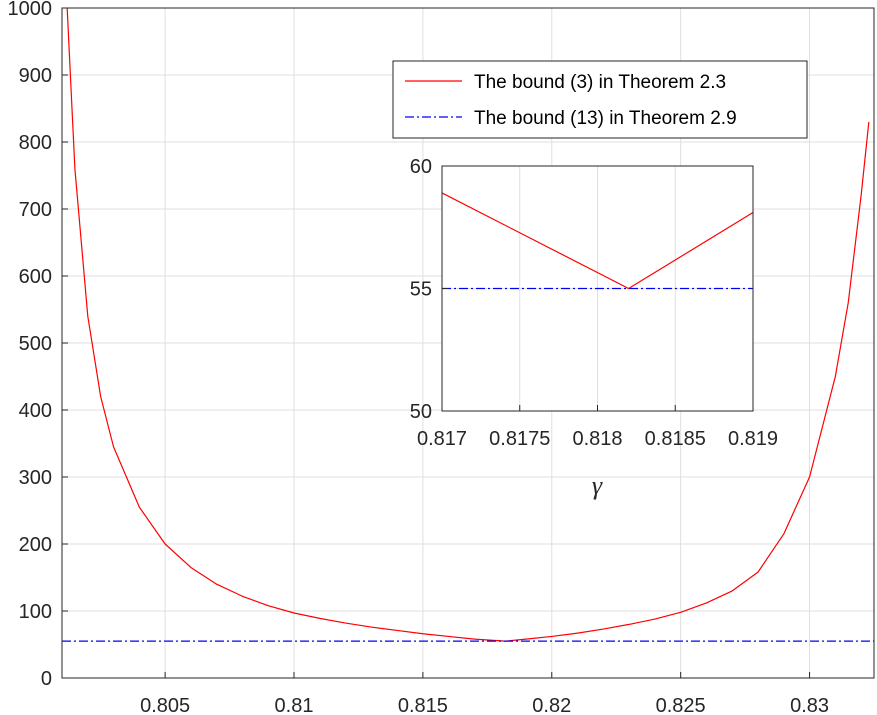  I want to click on legend-label-bound-13: The bound (13) in Theorem 2.9, so click(605, 118).